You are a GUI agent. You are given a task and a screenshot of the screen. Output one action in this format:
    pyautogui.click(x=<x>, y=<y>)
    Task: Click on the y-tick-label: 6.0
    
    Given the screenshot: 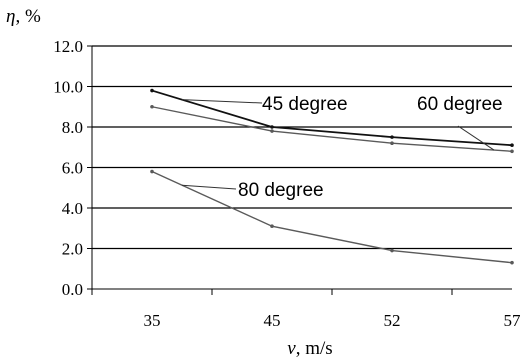 What is the action you would take?
    pyautogui.click(x=72, y=168)
    